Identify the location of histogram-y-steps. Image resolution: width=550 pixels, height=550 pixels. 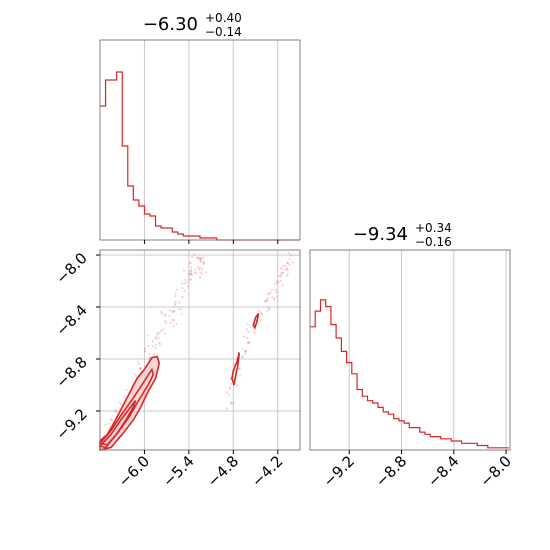
(409, 374).